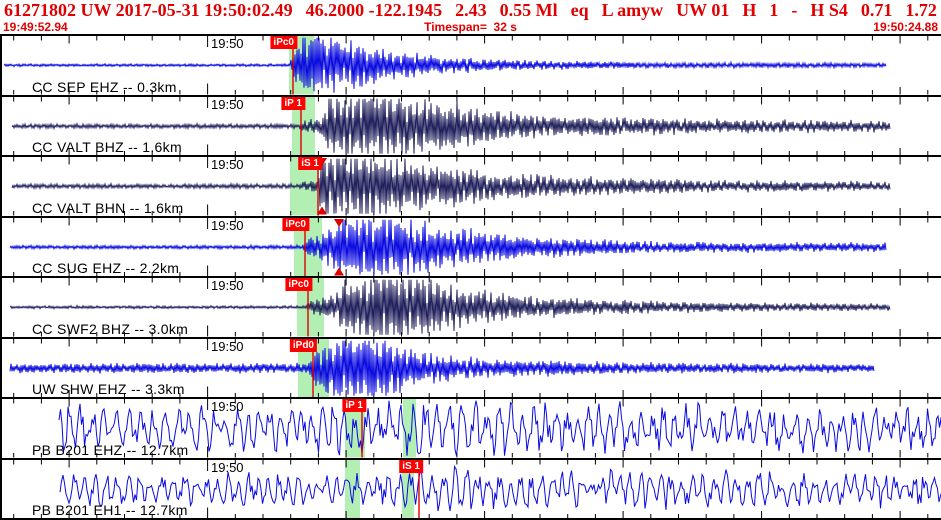 Image resolution: width=941 pixels, height=520 pixels. What do you see at coordinates (108, 389) in the screenshot?
I see `station-channel-label: UW SHW EHZ -- 3.3km` at bounding box center [108, 389].